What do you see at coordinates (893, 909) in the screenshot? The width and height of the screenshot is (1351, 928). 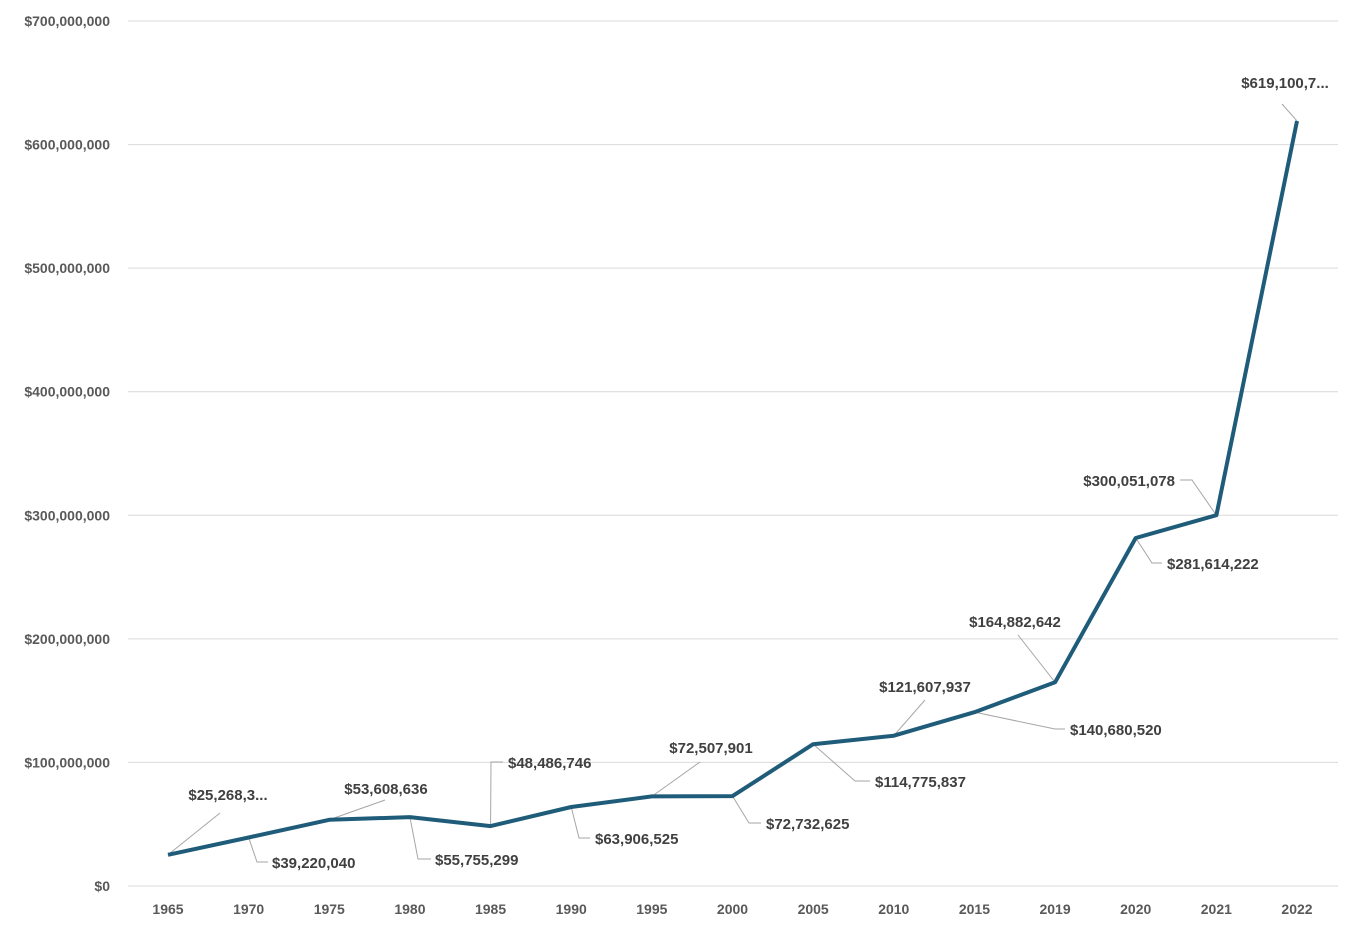 I see `x-tick-label: 2010` at bounding box center [893, 909].